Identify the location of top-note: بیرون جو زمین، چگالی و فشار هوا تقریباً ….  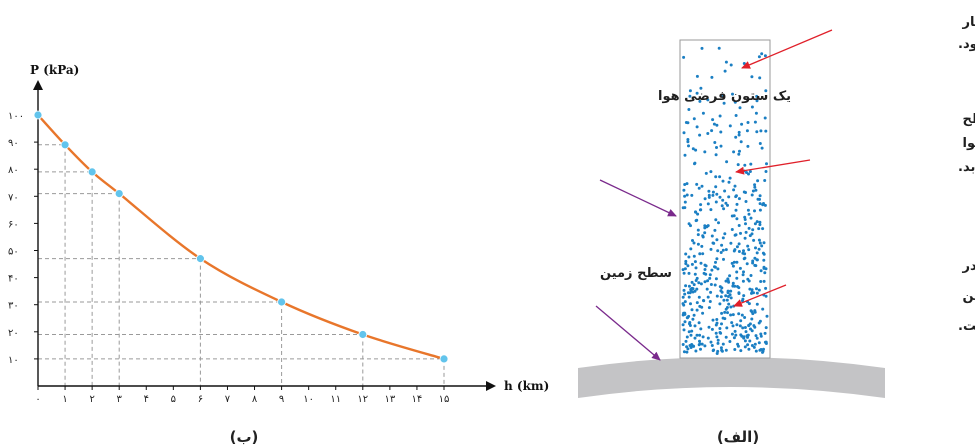
(966, 33).